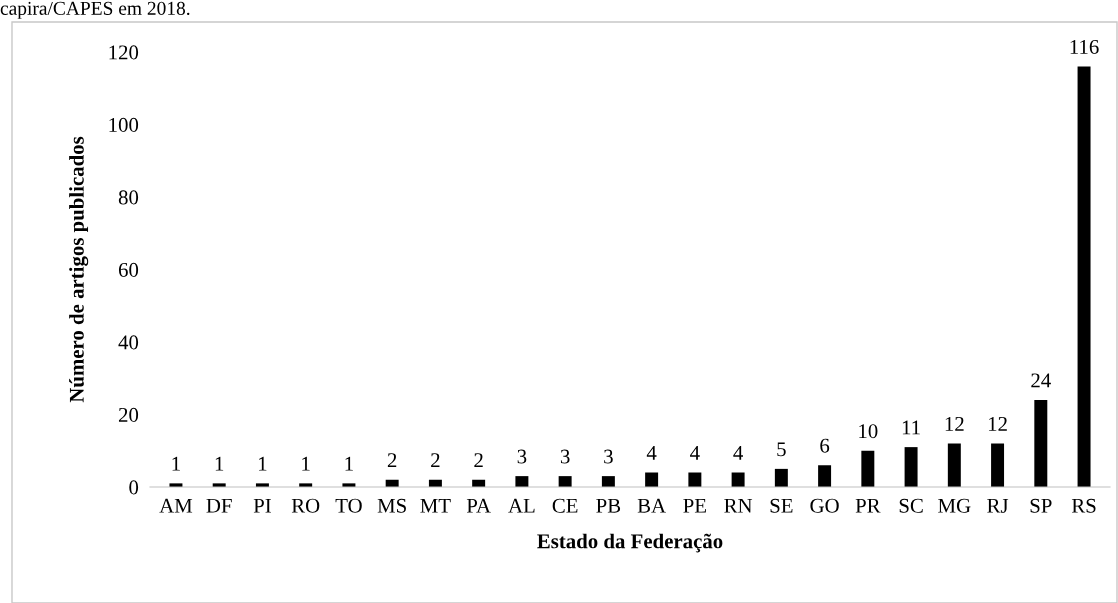 The height and width of the screenshot is (603, 1118). I want to click on data-label: 5, so click(781, 449).